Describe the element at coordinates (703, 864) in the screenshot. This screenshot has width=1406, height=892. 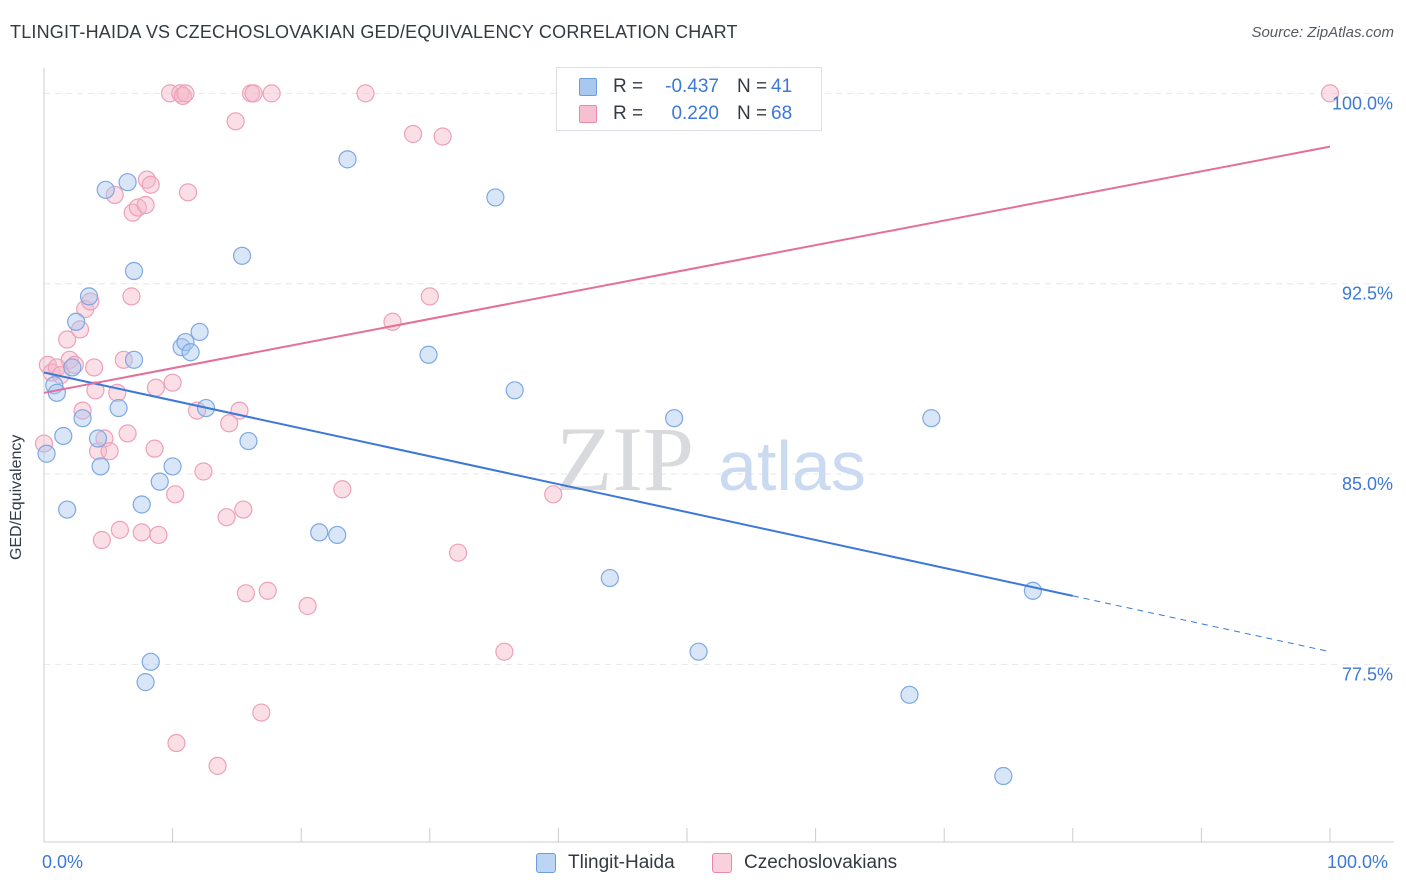
I see `series-legend: Tlingit-Haida Czechoslovakians` at that location.